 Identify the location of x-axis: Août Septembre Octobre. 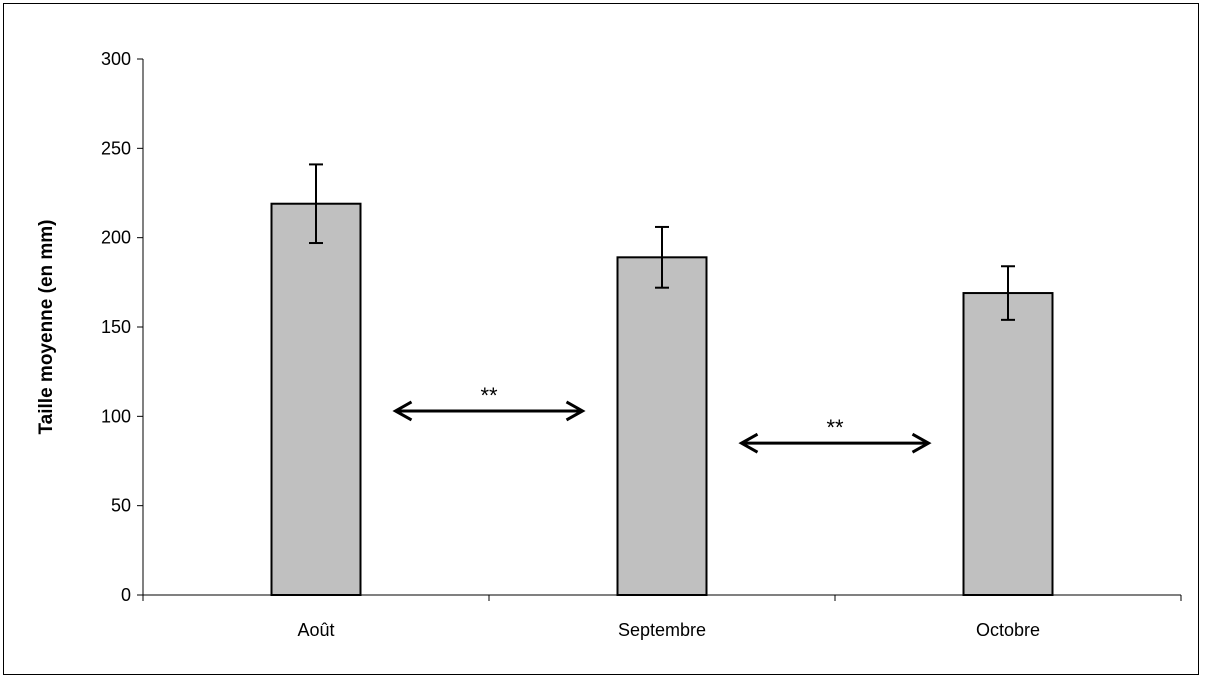
(662, 617).